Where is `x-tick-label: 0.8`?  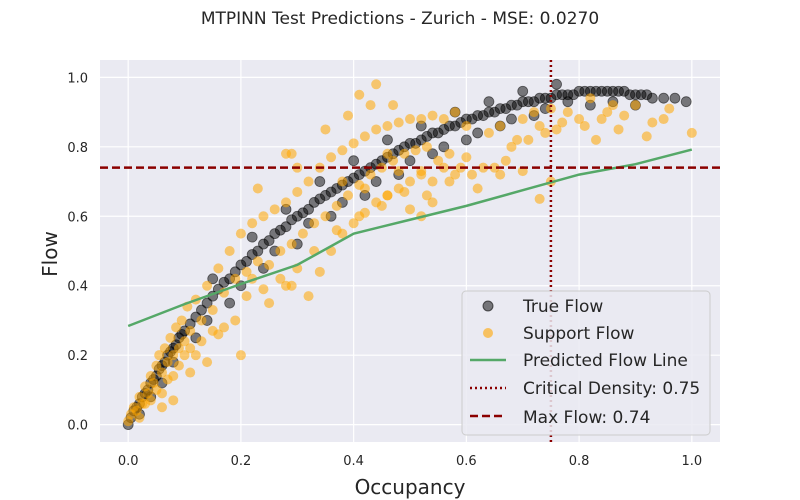
x-tick-label: 0.8 is located at coordinates (579, 461).